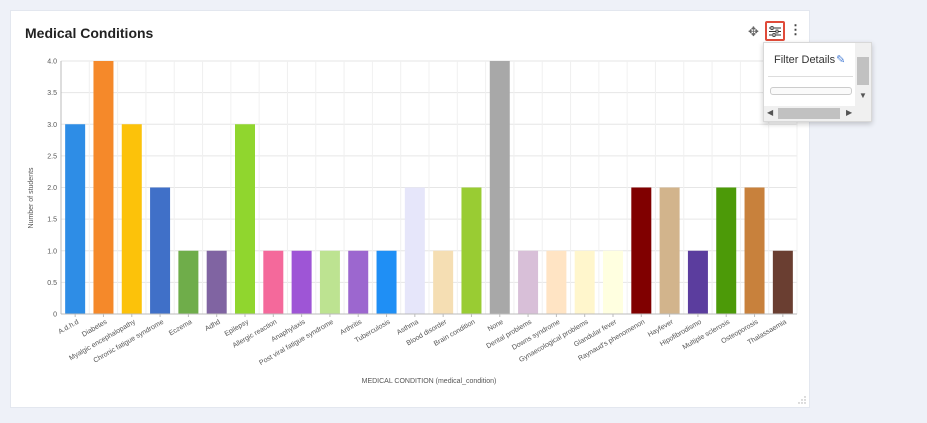  What do you see at coordinates (52, 156) in the screenshot?
I see `y-tick-label: 2.5` at bounding box center [52, 156].